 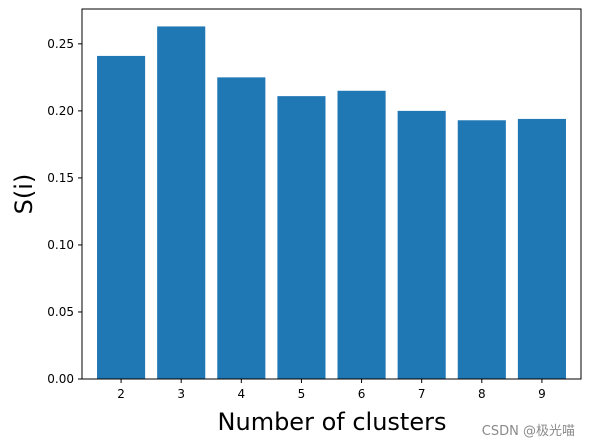 What do you see at coordinates (302, 394) in the screenshot?
I see `x-tick-label: 5` at bounding box center [302, 394].